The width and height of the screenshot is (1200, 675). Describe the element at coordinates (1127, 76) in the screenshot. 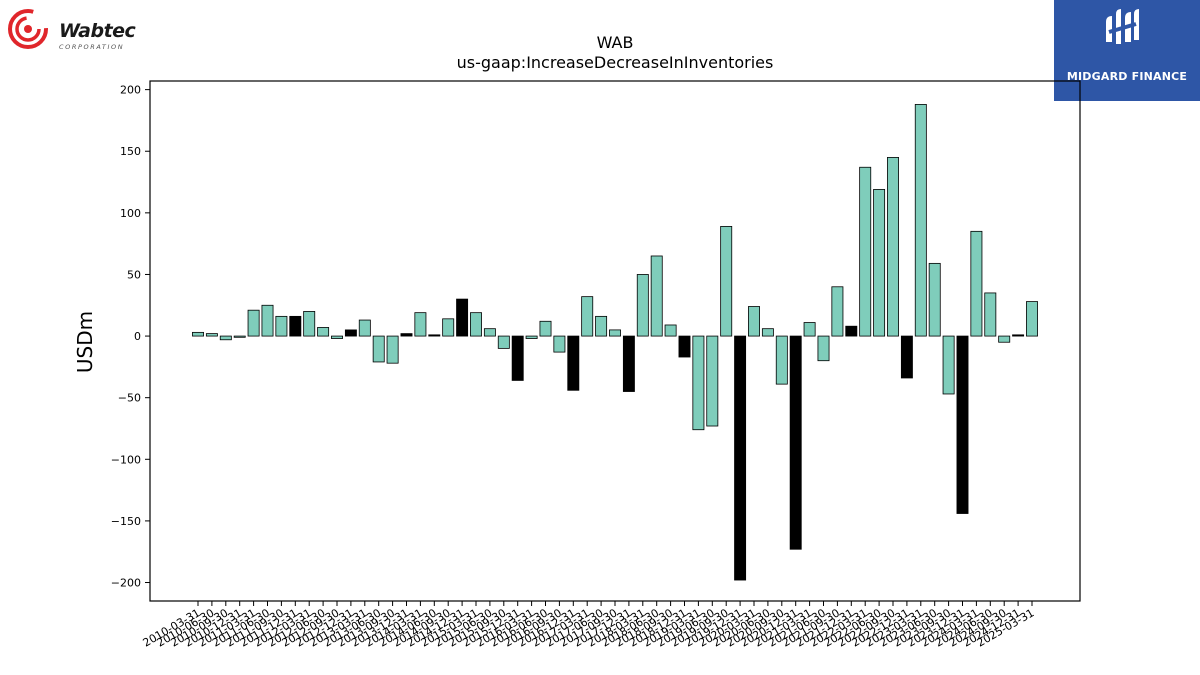

I see `midgard-logo-text: MIDGARD FINANCE` at that location.